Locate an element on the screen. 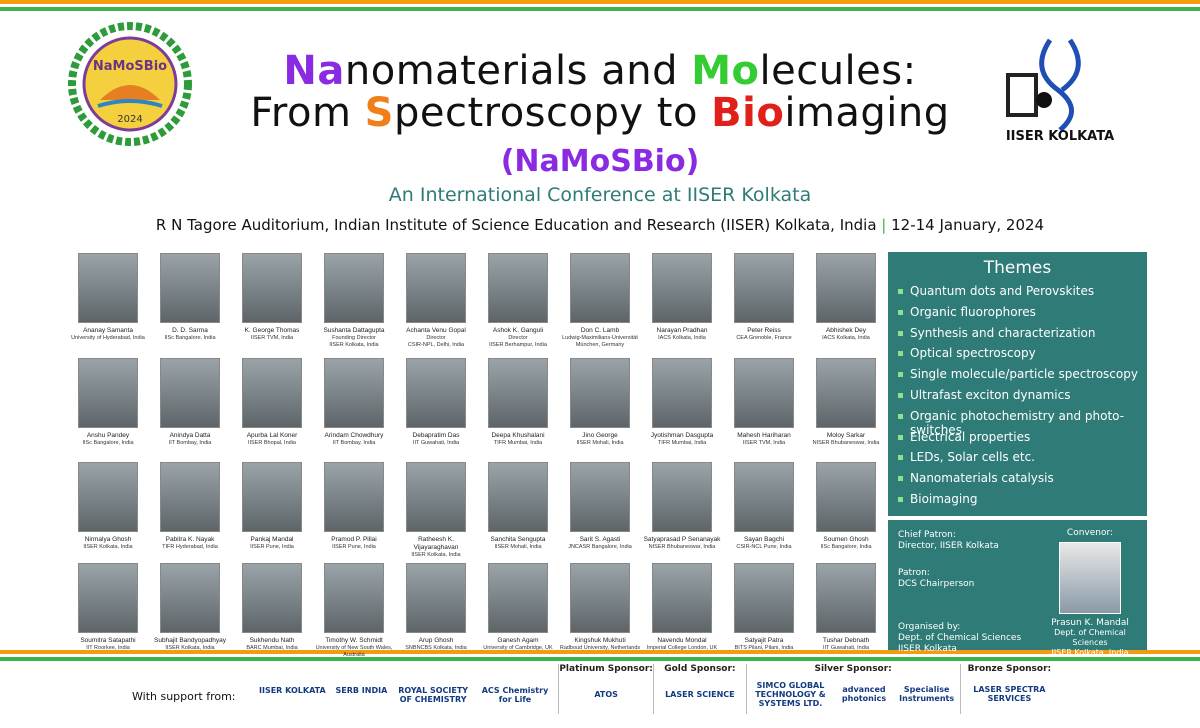 Image resolution: width=1200 pixels, height=728 pixels. organizer-label: Patron: is located at coordinates (914, 573).